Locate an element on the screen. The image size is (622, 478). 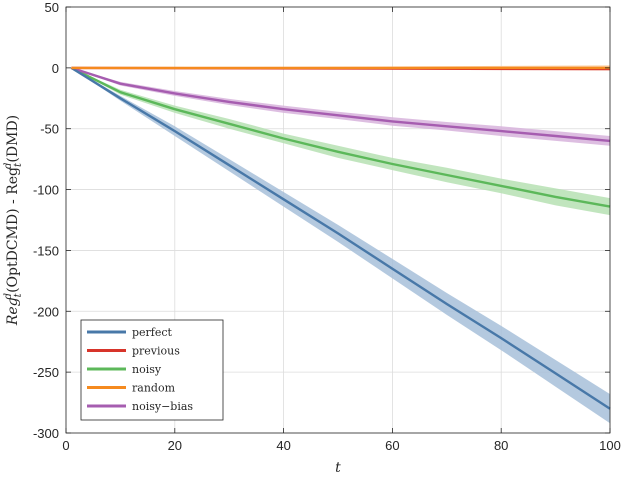
y-title-sup-1: d is located at coordinates (8, 296).